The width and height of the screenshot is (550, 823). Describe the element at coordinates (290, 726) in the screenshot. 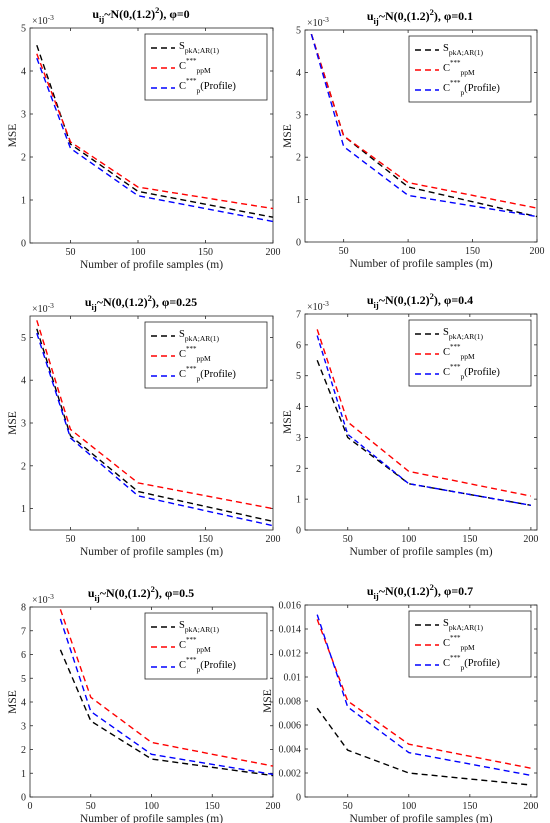

I see `y-tick-label: 0.006` at that location.